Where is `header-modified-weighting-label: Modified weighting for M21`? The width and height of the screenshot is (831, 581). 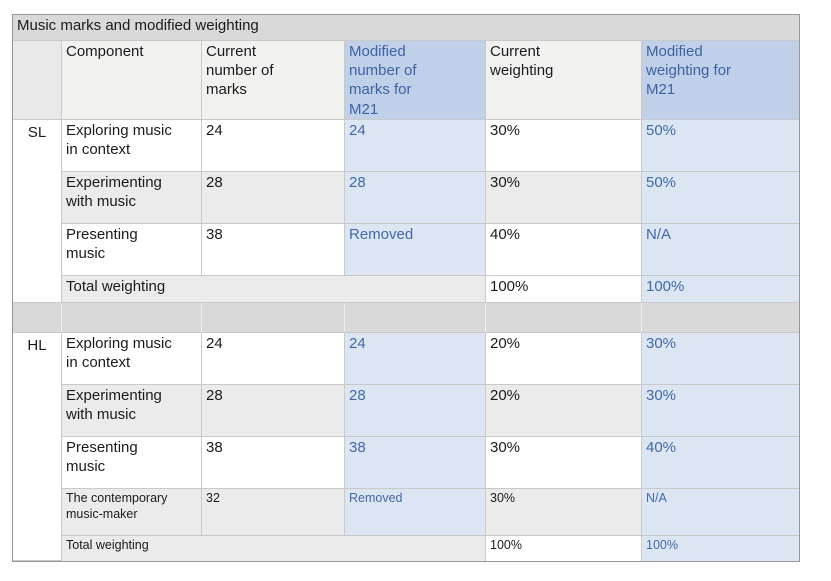
header-modified-weighting-label: Modified weighting for M21 is located at coordinates (689, 71).